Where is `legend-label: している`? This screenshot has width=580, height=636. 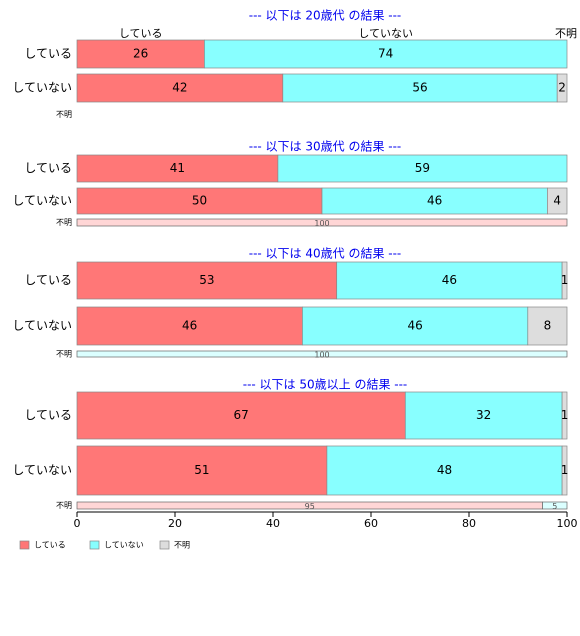 legend-label: している is located at coordinates (50, 545).